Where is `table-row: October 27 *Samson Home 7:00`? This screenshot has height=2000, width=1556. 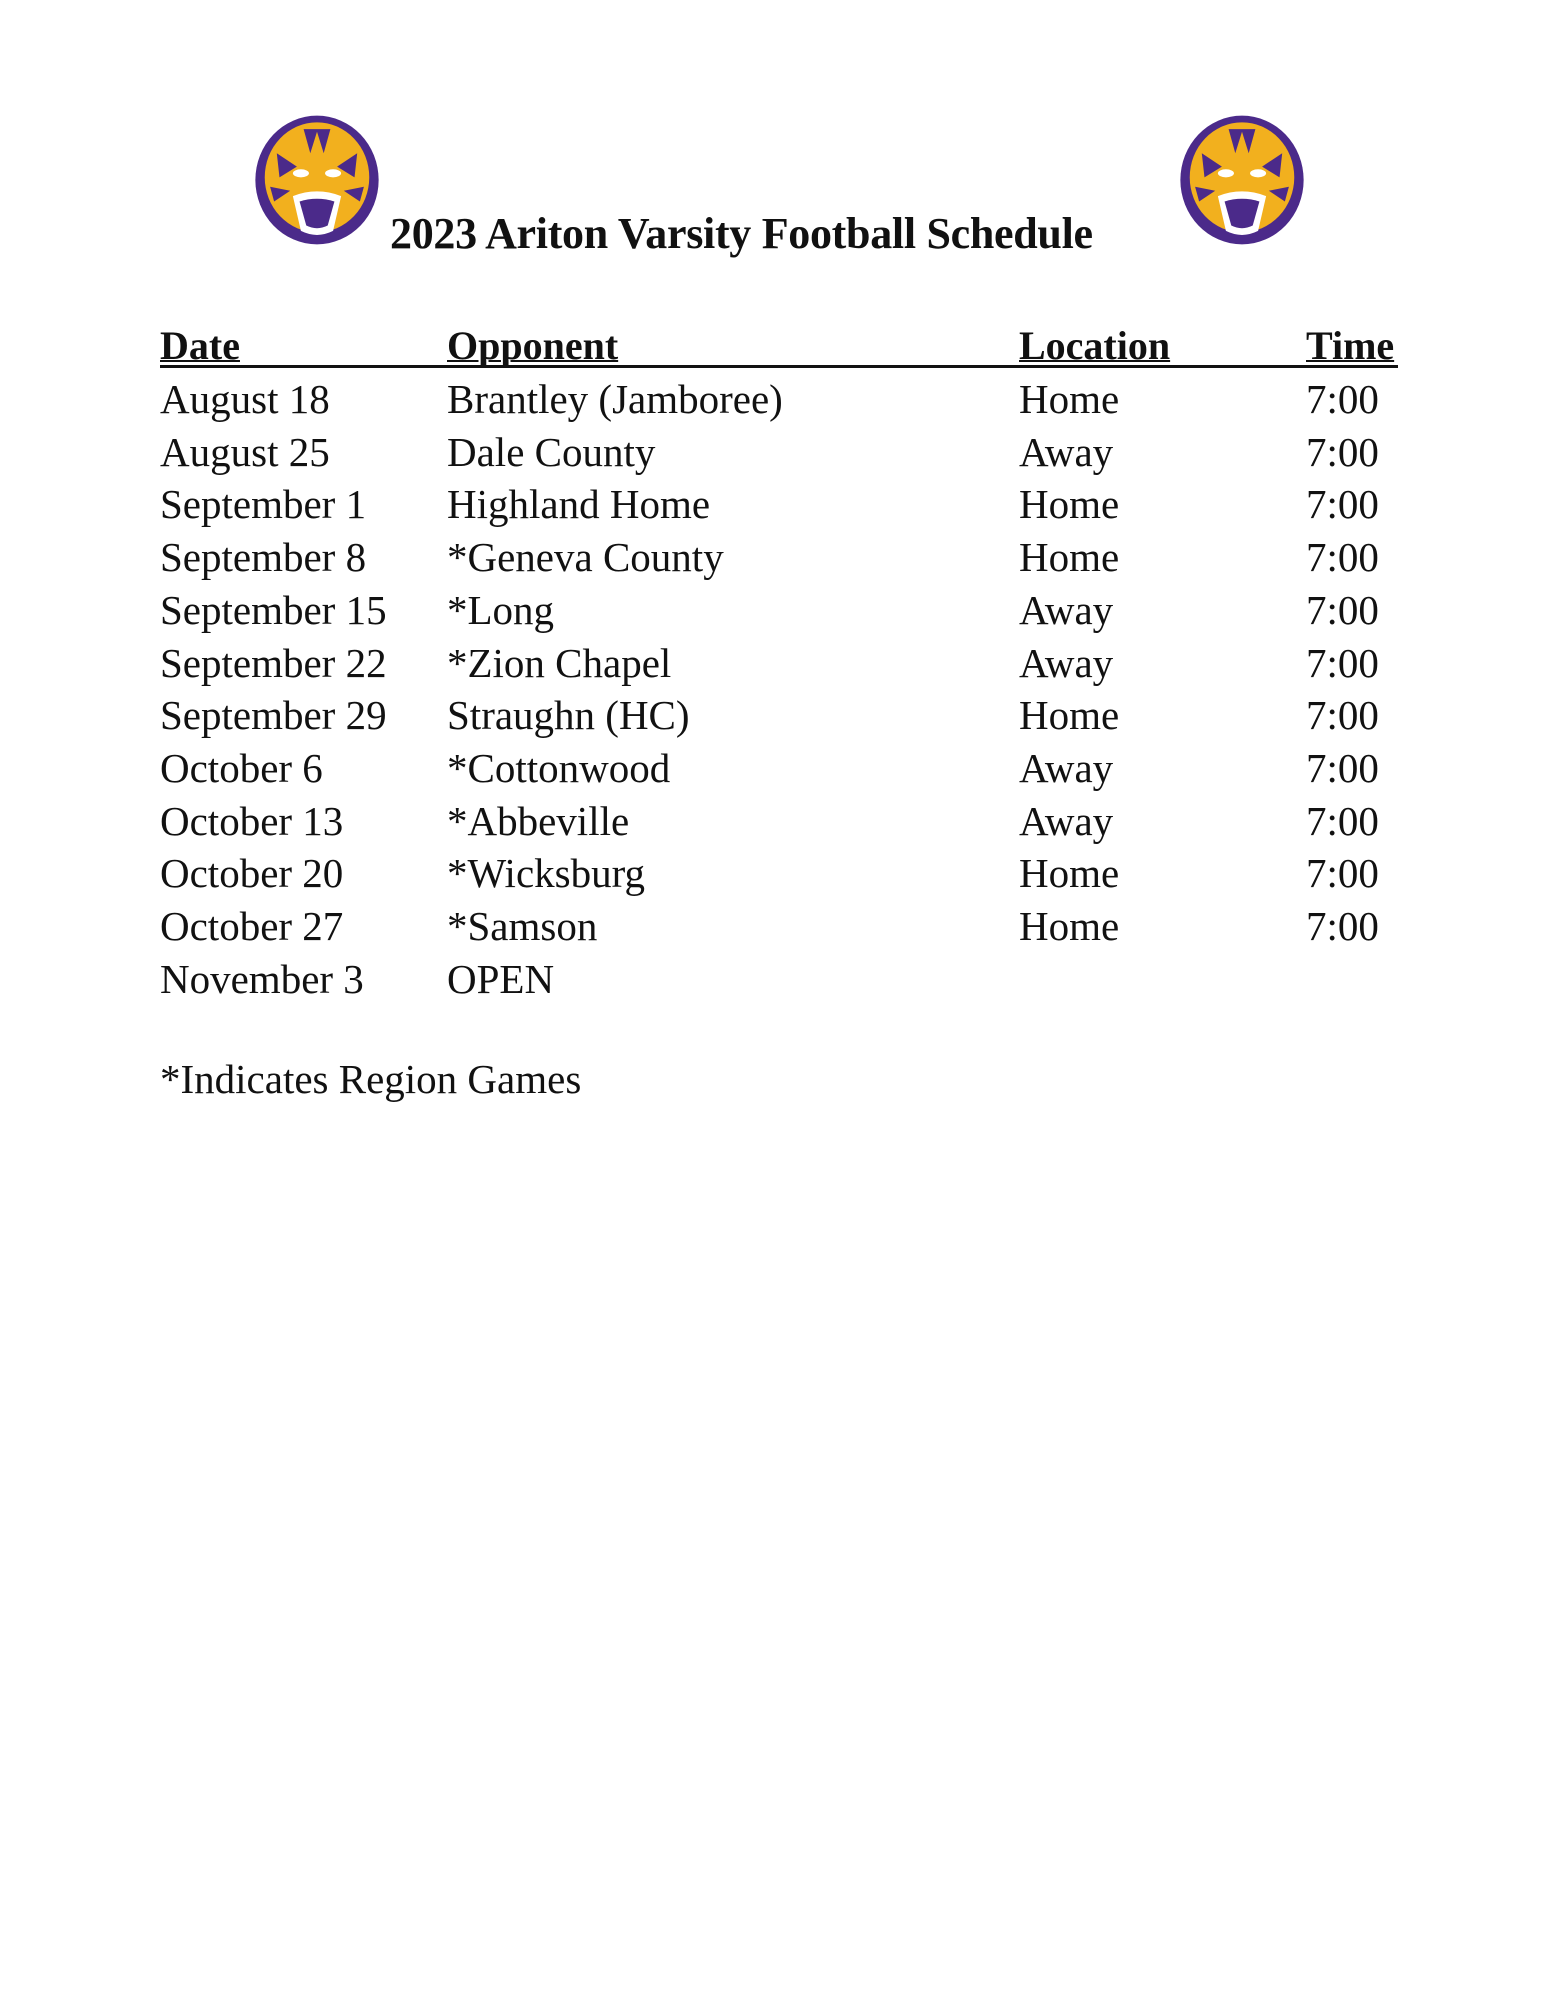 table-row: October 27 *Samson Home 7:00 is located at coordinates (778, 928).